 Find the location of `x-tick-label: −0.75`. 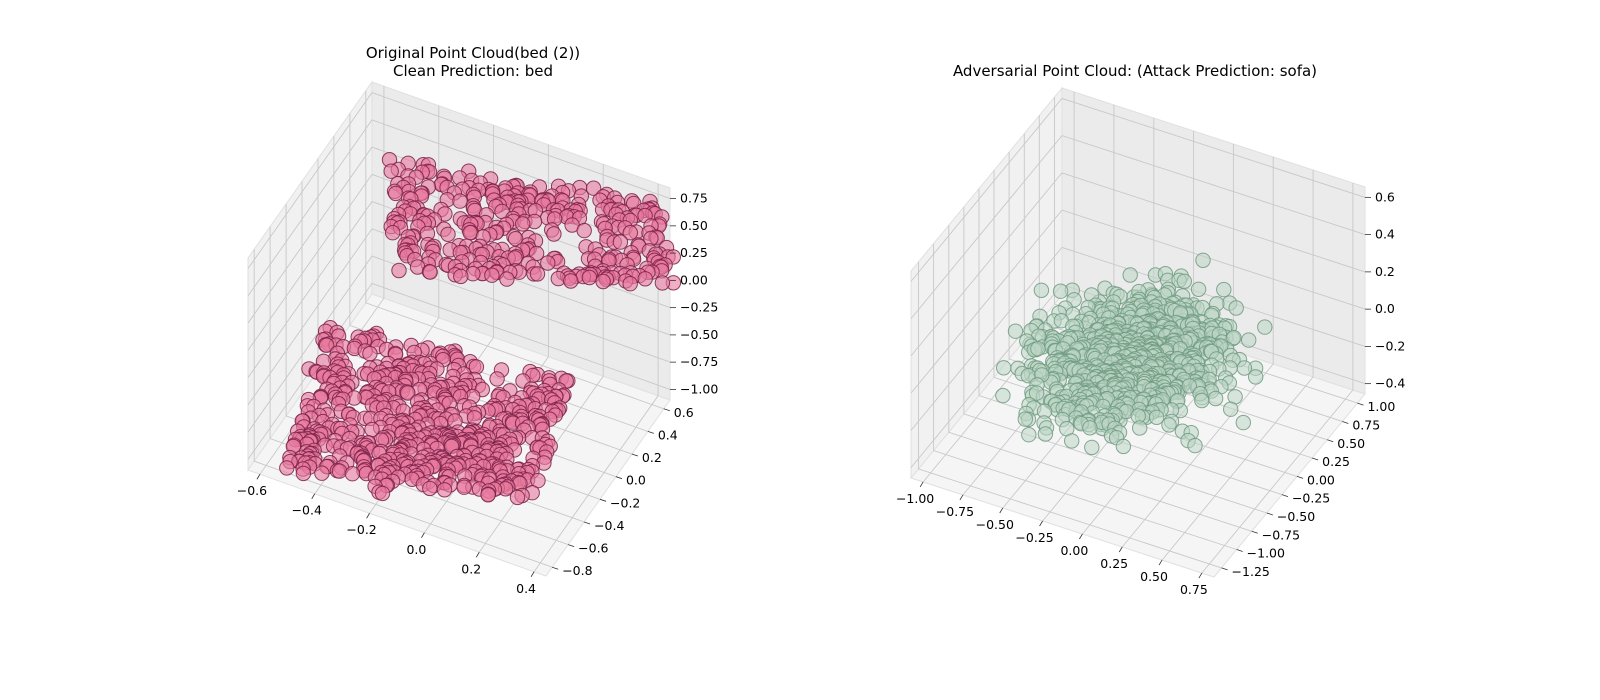

x-tick-label: −0.75 is located at coordinates (955, 511).